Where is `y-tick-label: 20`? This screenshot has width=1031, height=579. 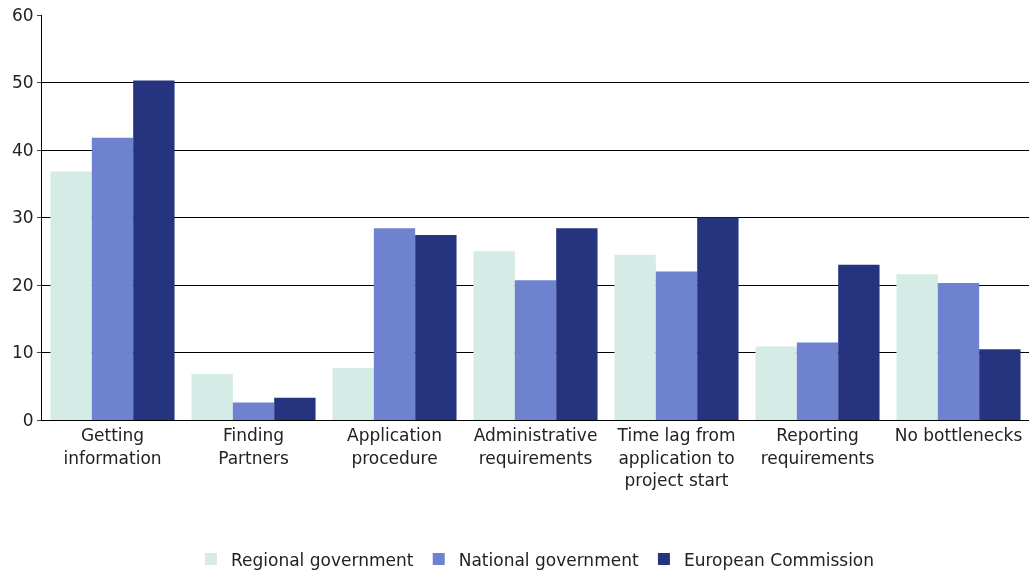
y-tick-label: 20 is located at coordinates (22, 284).